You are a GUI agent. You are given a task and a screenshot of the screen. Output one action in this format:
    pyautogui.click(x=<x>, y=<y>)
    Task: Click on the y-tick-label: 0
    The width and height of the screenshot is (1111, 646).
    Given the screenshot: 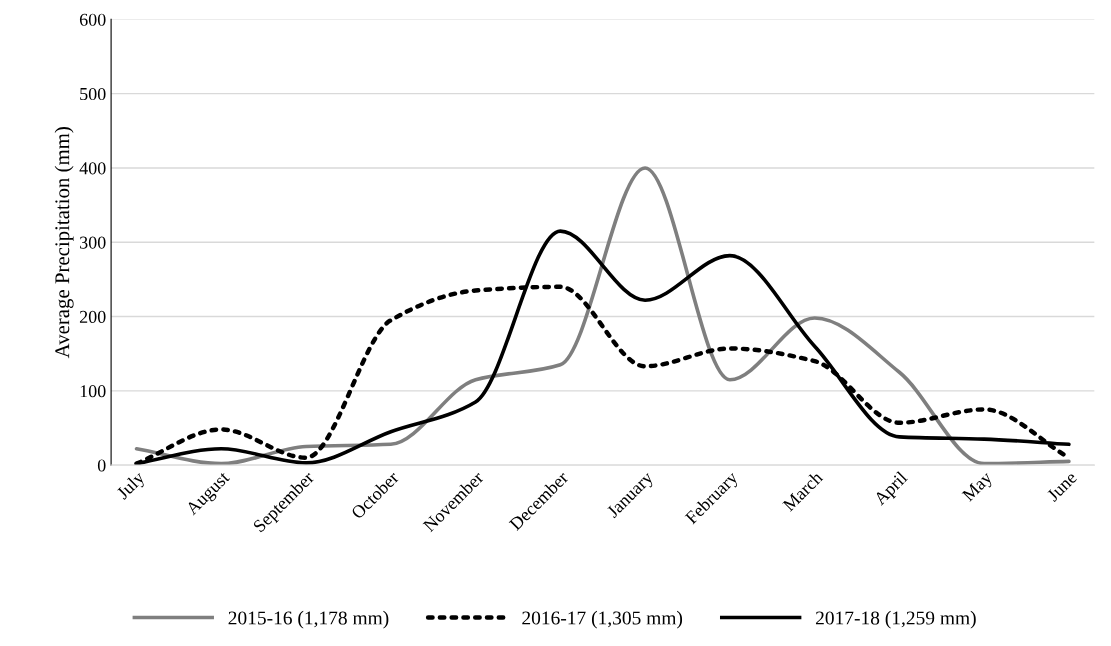 What is the action you would take?
    pyautogui.click(x=101, y=465)
    